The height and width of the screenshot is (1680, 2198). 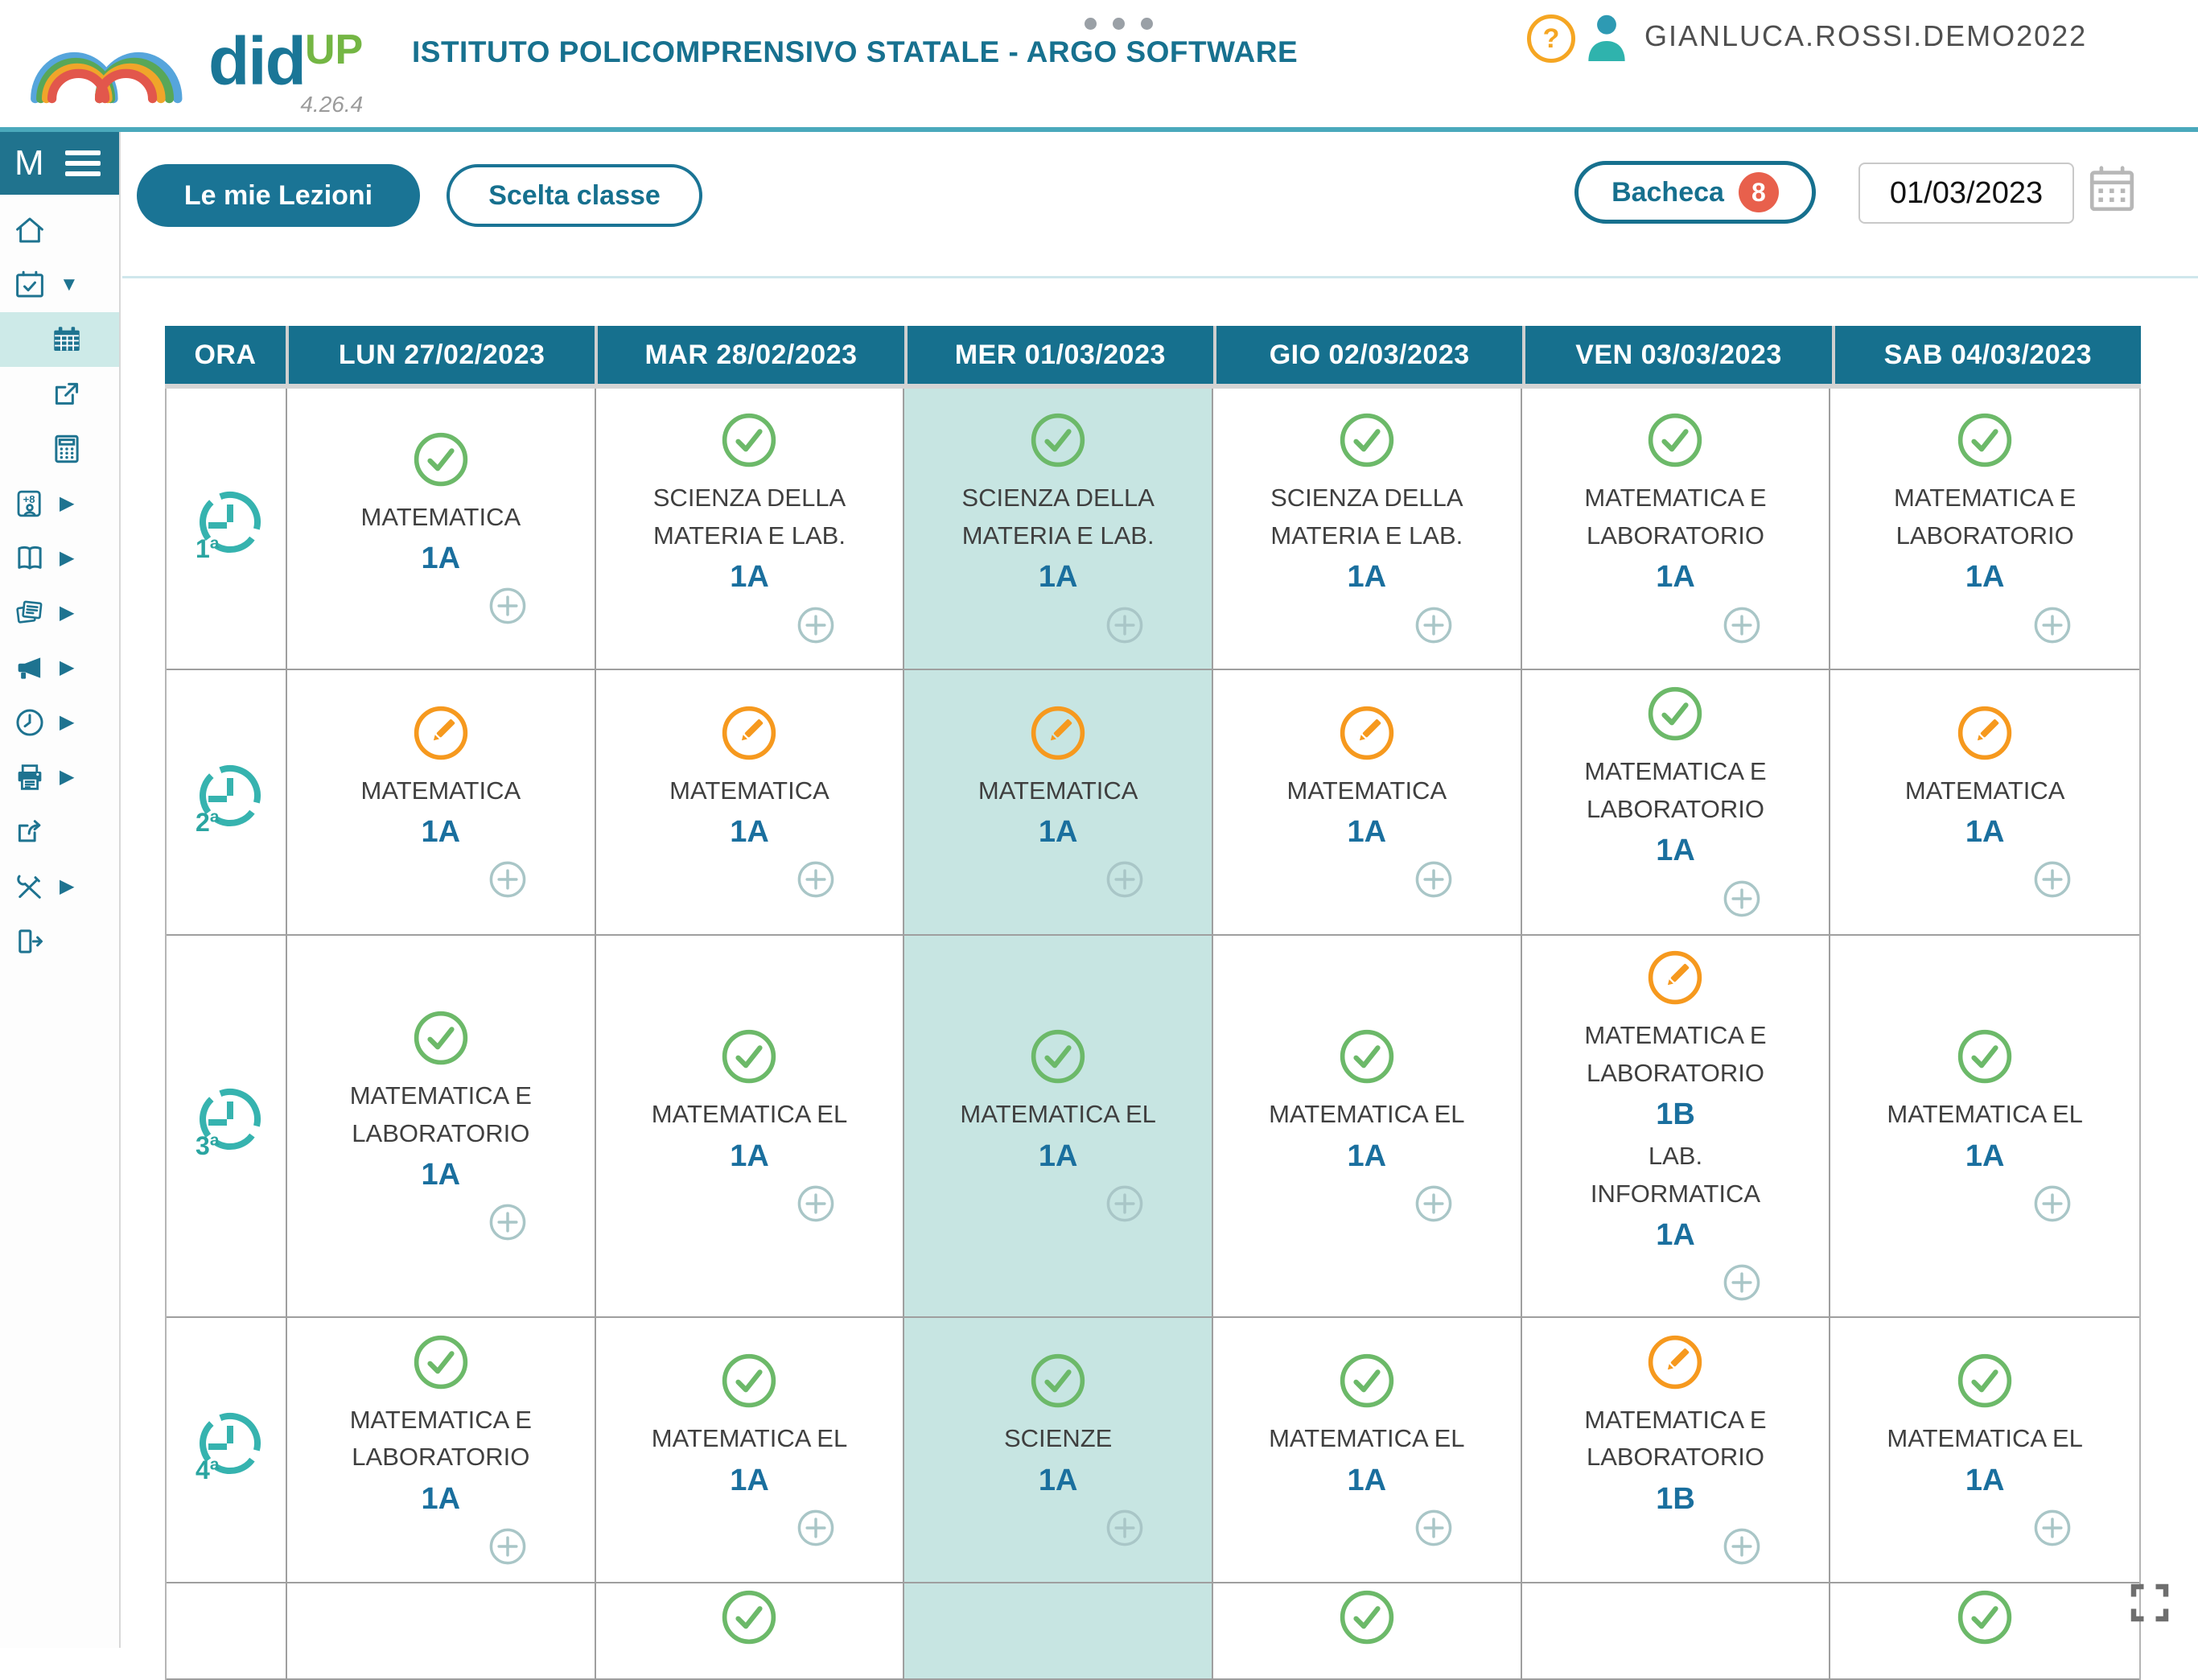 What do you see at coordinates (278, 195) in the screenshot?
I see `my-lessons-button: Le mie Lezioni` at bounding box center [278, 195].